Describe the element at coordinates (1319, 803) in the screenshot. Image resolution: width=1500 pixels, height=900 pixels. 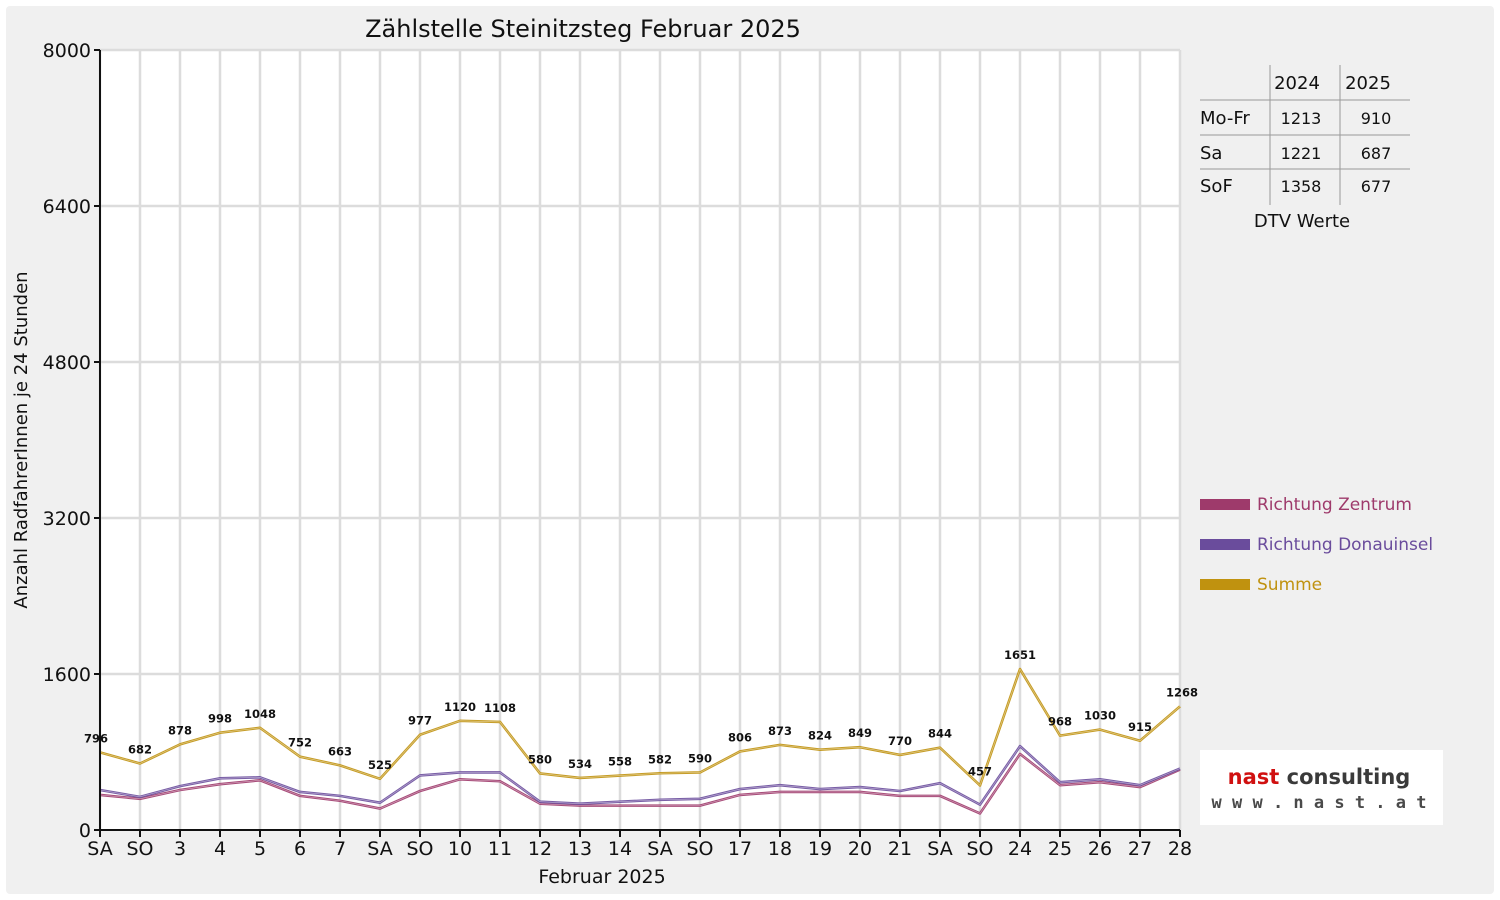
I see `logo-url: w w w . n a s t . a t` at that location.